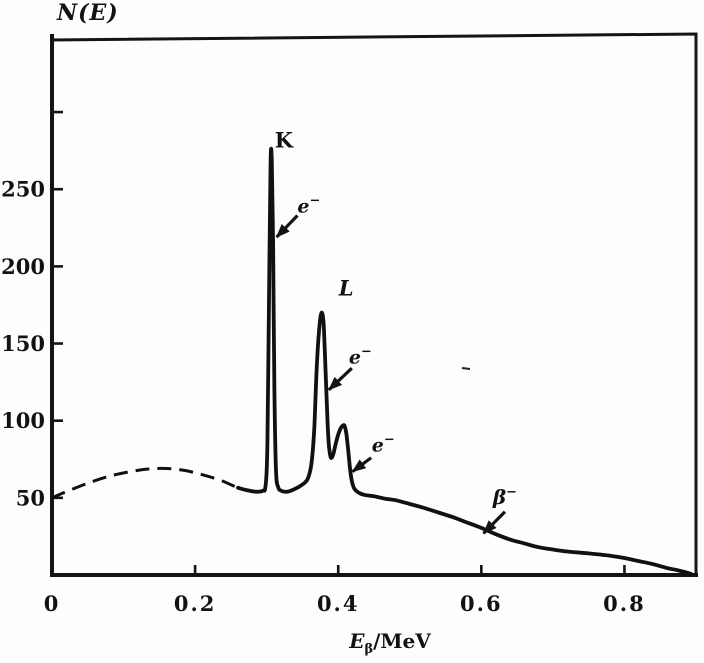  I want to click on y-tick-label-200: 200, so click(23, 266).